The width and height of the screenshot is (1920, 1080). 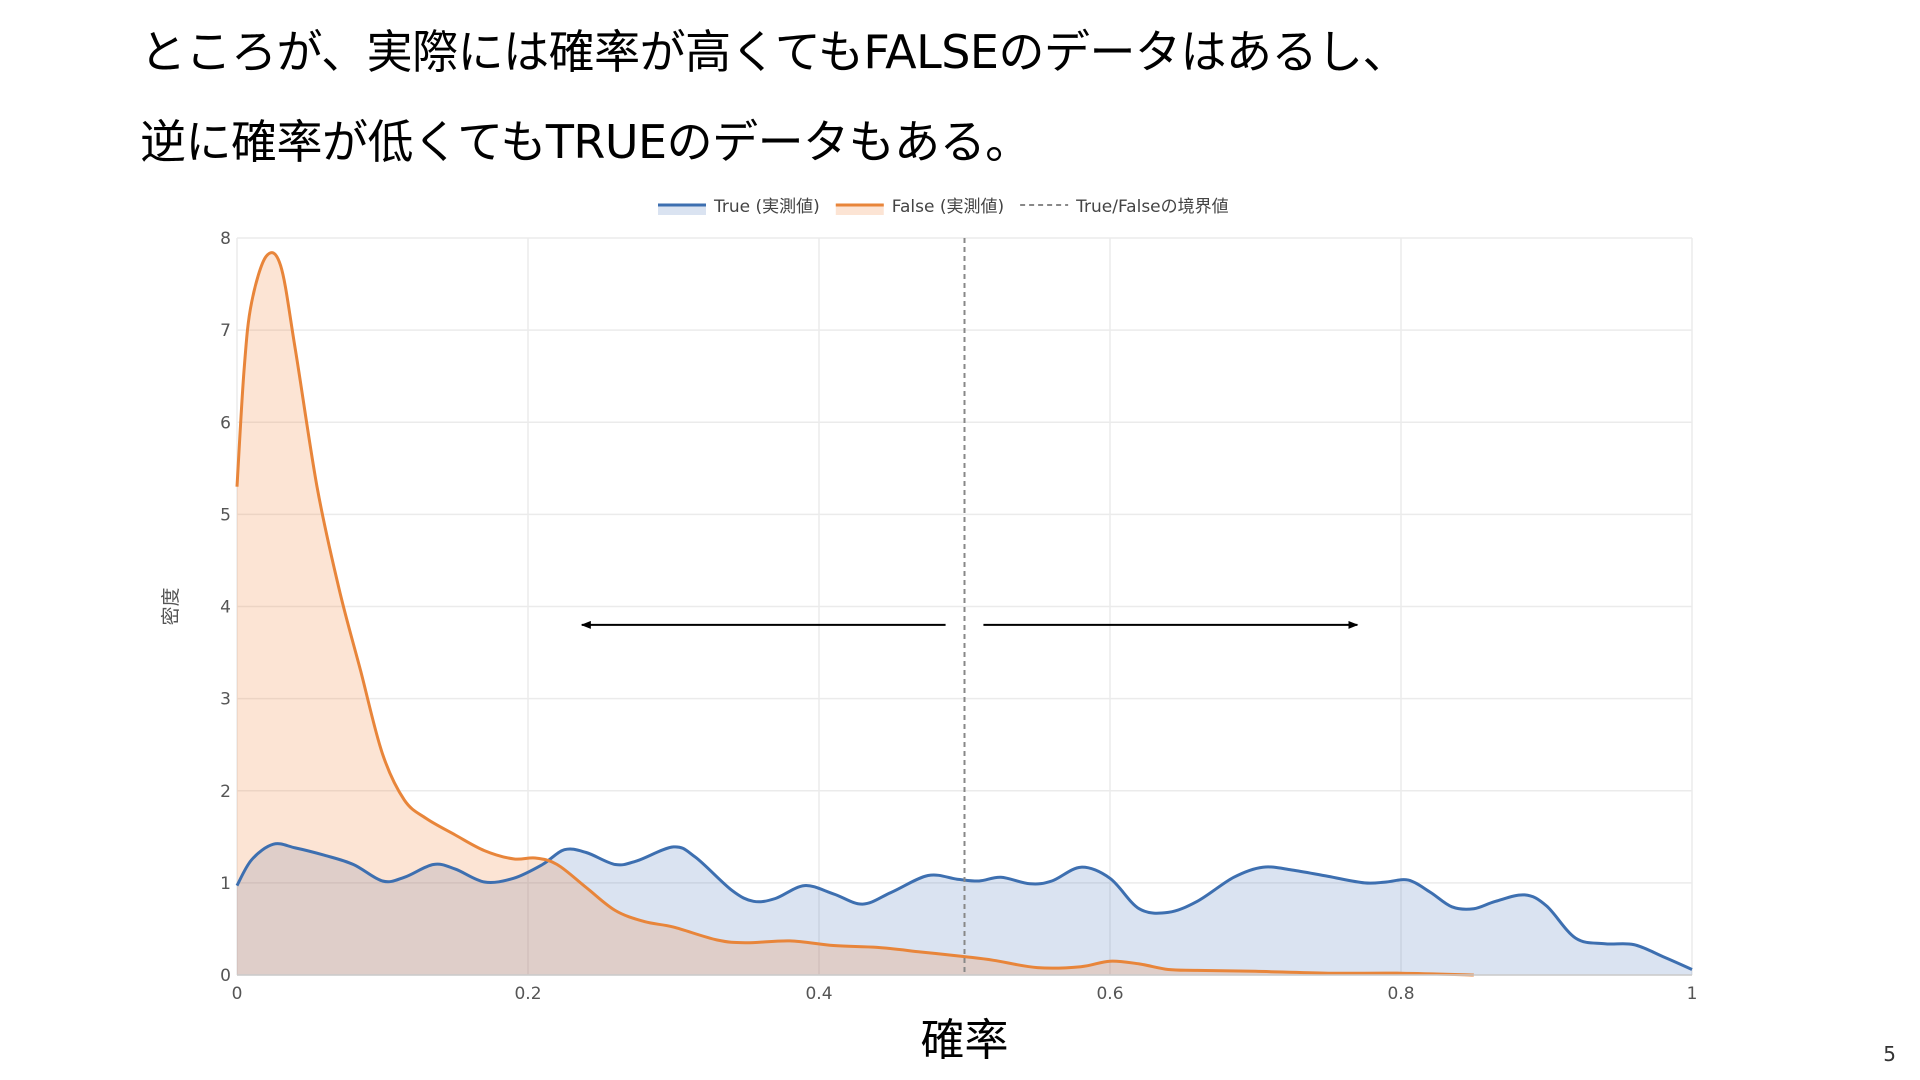 I want to click on x-tick-label: 0.2, so click(x=527, y=994).